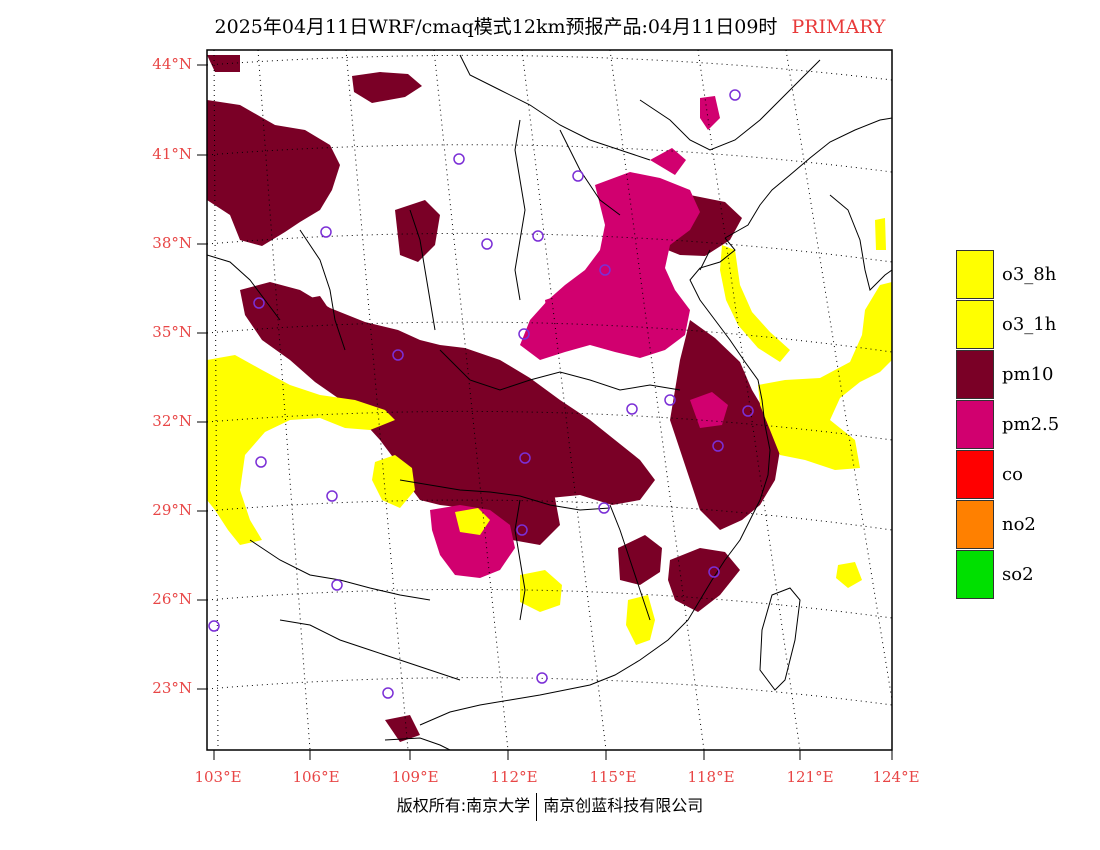 The image size is (1100, 850). Describe the element at coordinates (218, 777) in the screenshot. I see `lon-label: 103°E` at that location.